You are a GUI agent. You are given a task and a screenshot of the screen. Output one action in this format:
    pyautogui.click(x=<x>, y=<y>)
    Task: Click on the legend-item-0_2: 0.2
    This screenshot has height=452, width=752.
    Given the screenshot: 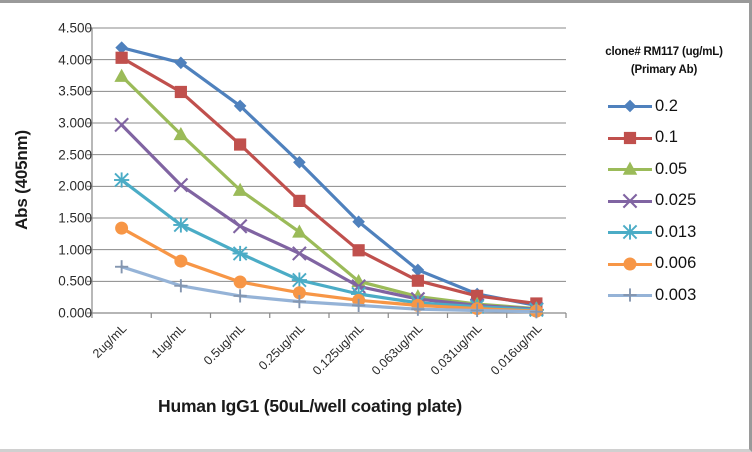 What is the action you would take?
    pyautogui.click(x=664, y=106)
    